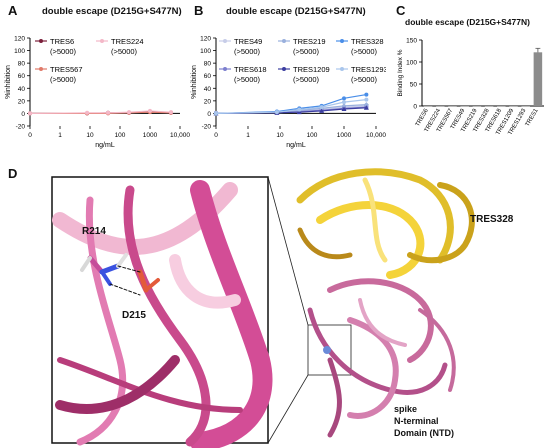 Image resolution: width=550 pixels, height=448 pixels. What do you see at coordinates (492, 219) in the screenshot?
I see `antibody-label: TRES328` at bounding box center [492, 219].